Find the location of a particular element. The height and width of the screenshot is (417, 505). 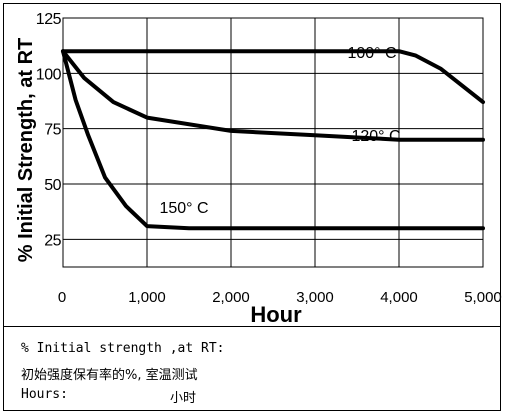

y-tick-label: 75 is located at coordinates (52, 130).